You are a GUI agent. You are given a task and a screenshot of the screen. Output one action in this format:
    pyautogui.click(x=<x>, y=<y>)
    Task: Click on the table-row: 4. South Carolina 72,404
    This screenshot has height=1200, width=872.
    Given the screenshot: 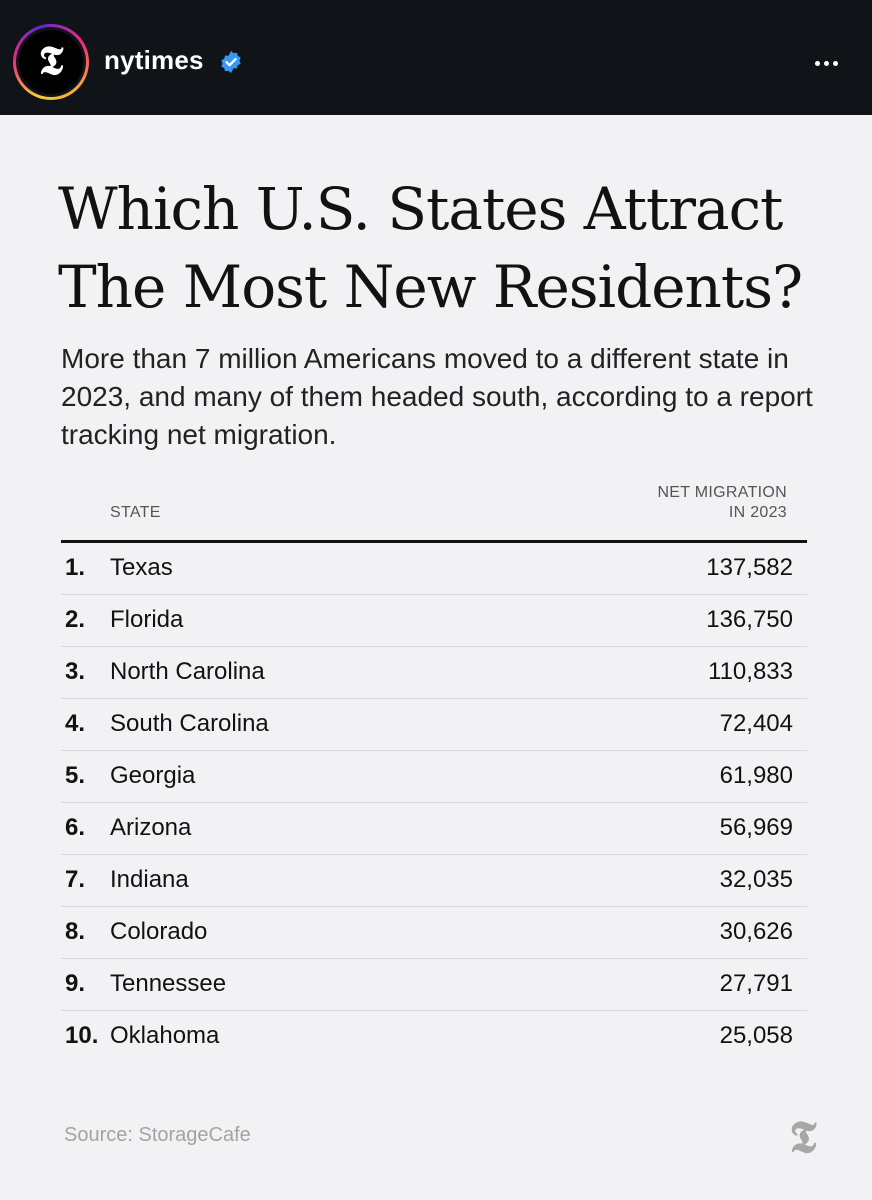 What is the action you would take?
    pyautogui.click(x=434, y=725)
    